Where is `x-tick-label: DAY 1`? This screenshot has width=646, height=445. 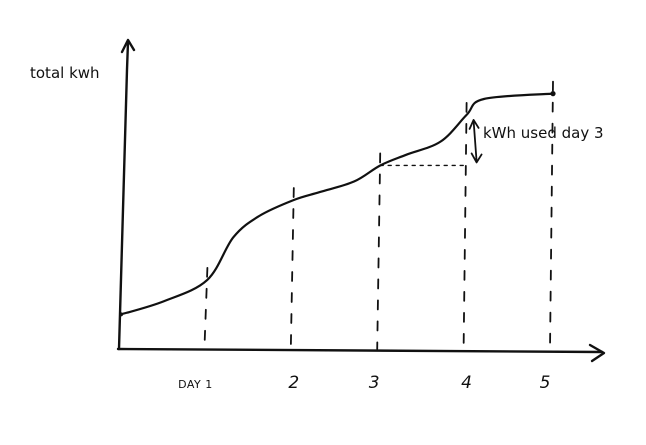 x-tick-label: DAY 1 is located at coordinates (195, 384).